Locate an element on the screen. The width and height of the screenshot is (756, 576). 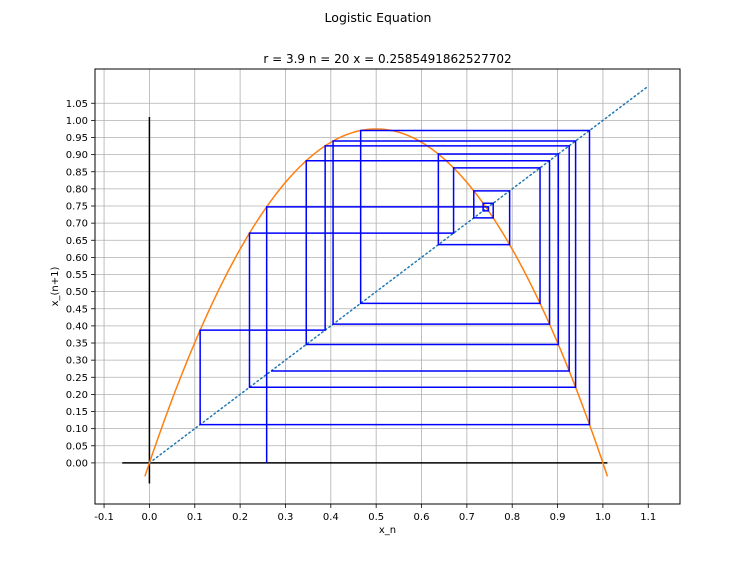
y-tick-label-4: 0.20 is located at coordinates (77, 395).